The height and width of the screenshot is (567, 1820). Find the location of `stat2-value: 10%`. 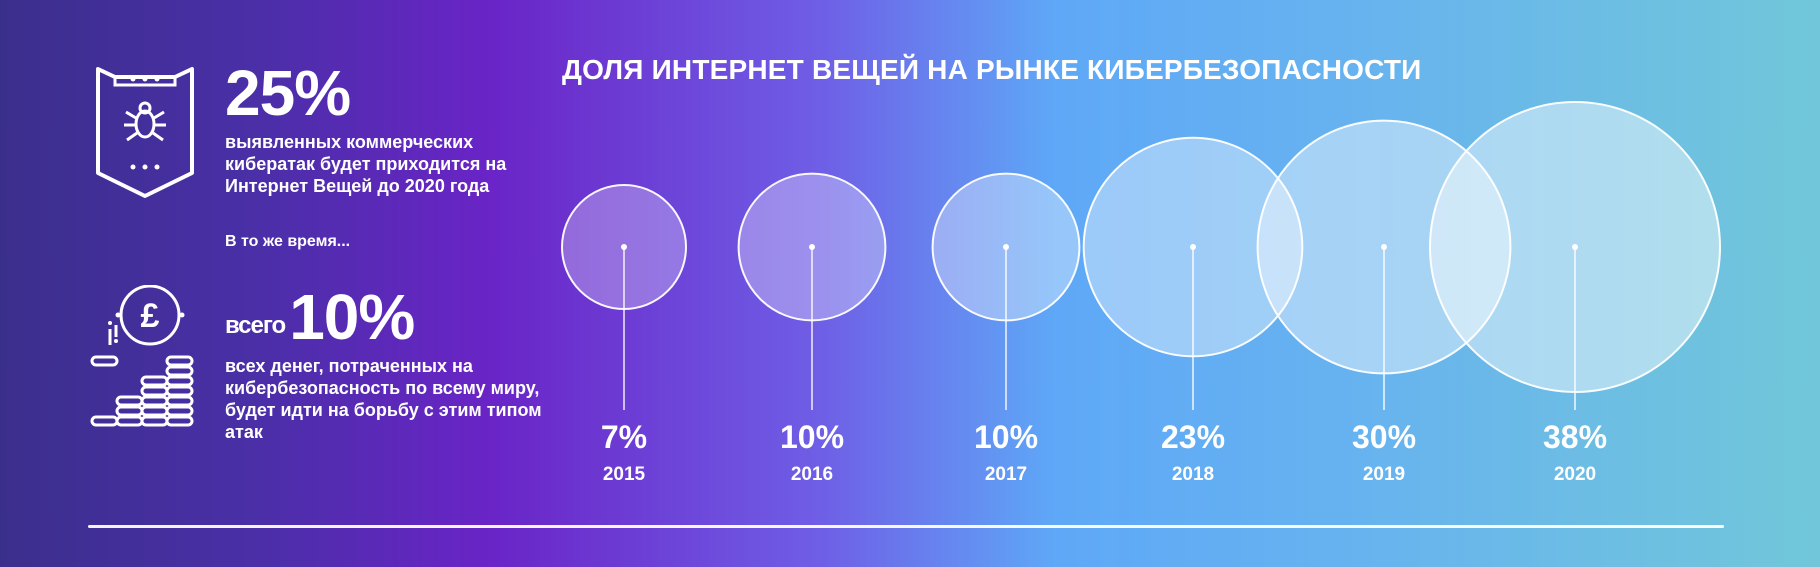

stat2-value: 10% is located at coordinates (352, 317).